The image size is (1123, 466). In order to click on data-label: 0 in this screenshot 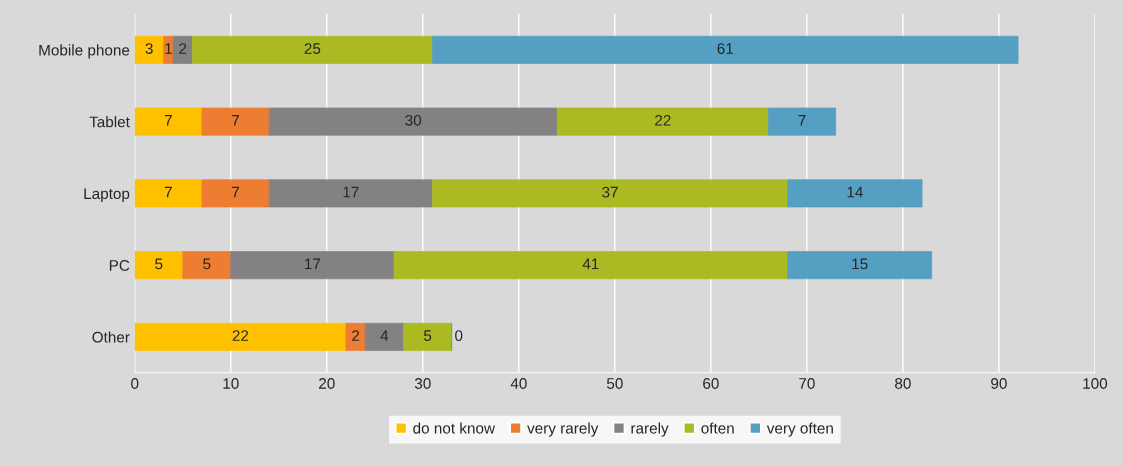, I will do `click(459, 336)`.